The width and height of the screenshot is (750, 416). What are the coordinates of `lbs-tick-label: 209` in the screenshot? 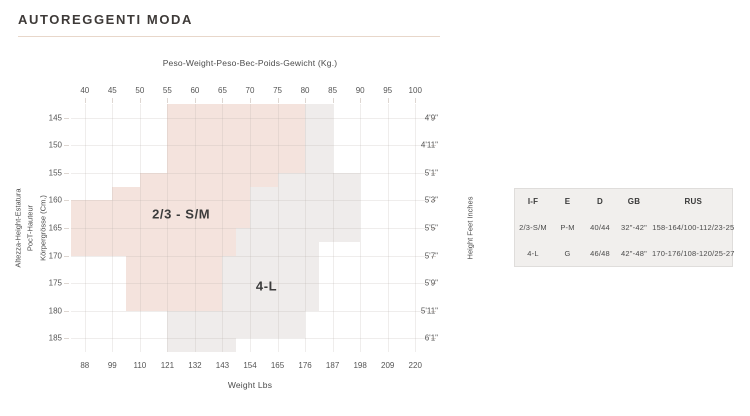 It's located at (388, 365).